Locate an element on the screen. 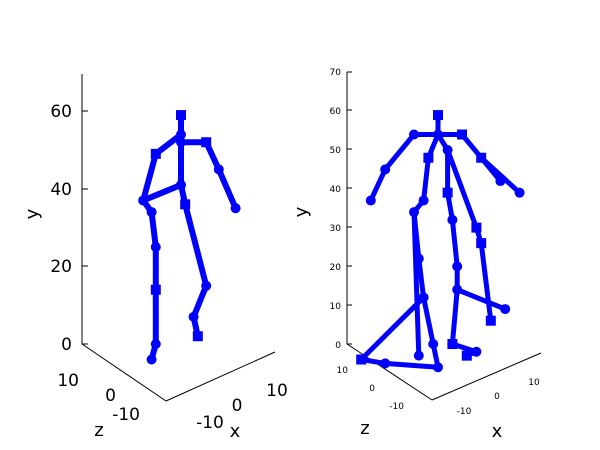 This screenshot has height=450, width=600. right-y-tick-label: 40 is located at coordinates (336, 190).